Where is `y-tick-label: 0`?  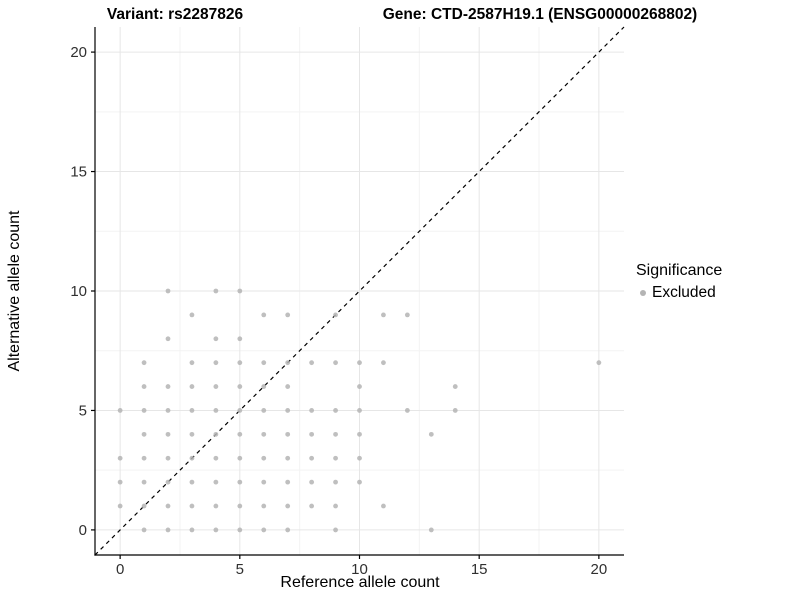
y-tick-label: 0 is located at coordinates (83, 530).